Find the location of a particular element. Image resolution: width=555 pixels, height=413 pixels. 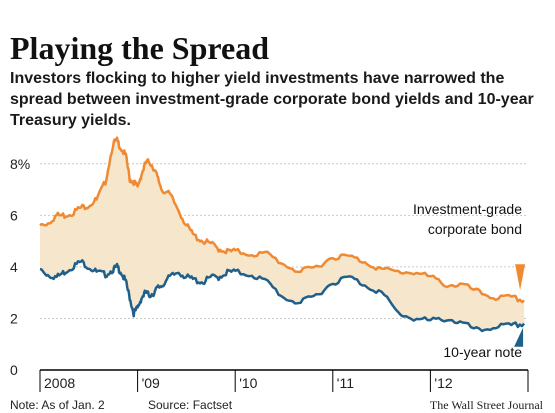

publisher-credit: The Wall Street Journal is located at coordinates (486, 405).